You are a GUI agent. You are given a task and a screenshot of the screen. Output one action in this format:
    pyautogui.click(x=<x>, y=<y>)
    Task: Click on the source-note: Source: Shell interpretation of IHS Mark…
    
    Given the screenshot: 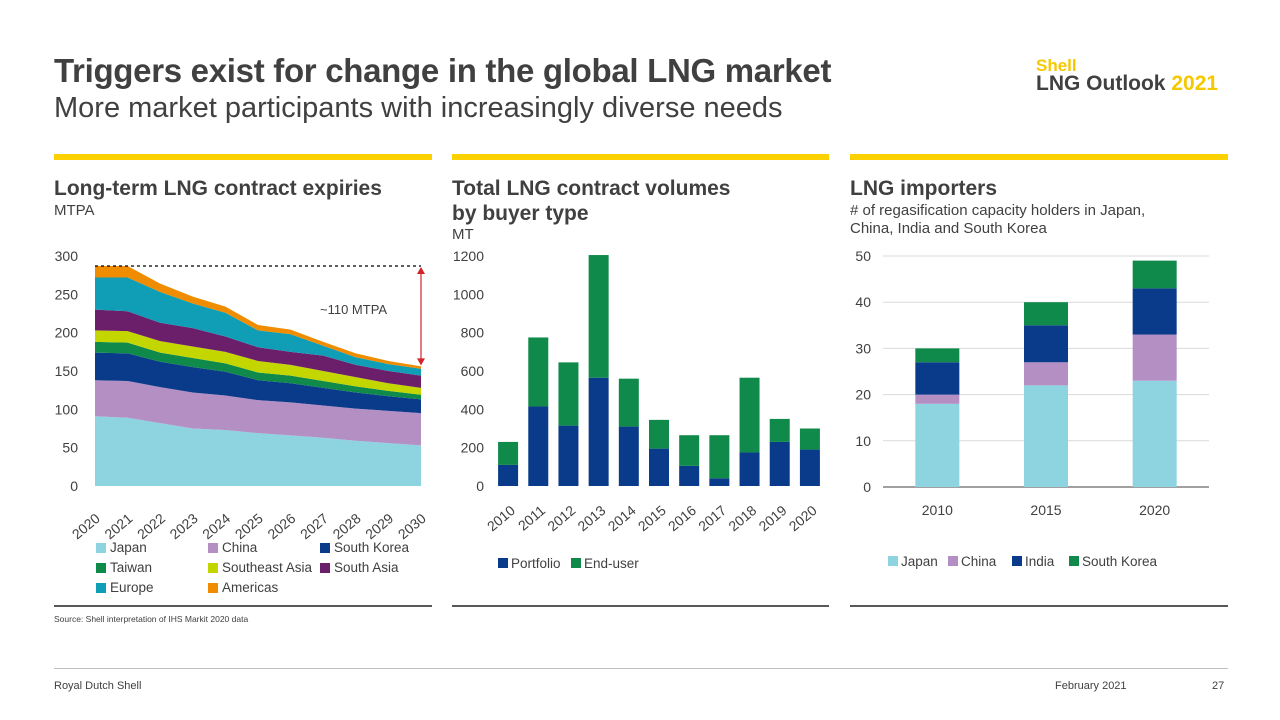 What is the action you would take?
    pyautogui.click(x=151, y=619)
    